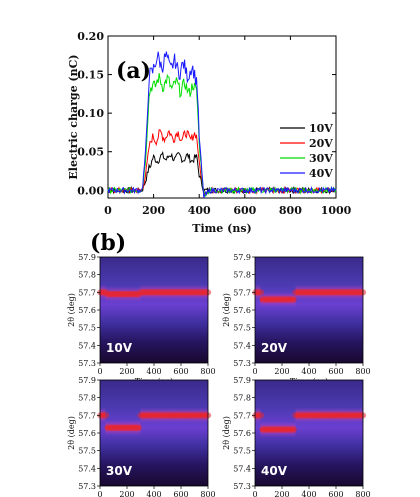 This screenshot has width=420, height=497. Describe the element at coordinates (244, 210) in the screenshot. I see `x-tick-label-a: 600` at that location.